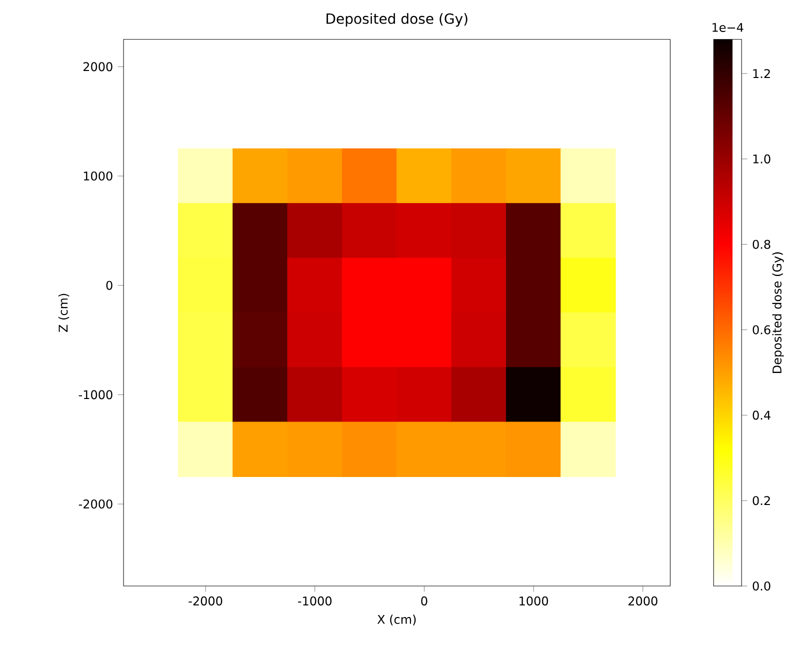 This screenshot has height=656, width=809. What do you see at coordinates (778, 312) in the screenshot?
I see `color-bar-title: Deposited dose (Gy)` at bounding box center [778, 312].